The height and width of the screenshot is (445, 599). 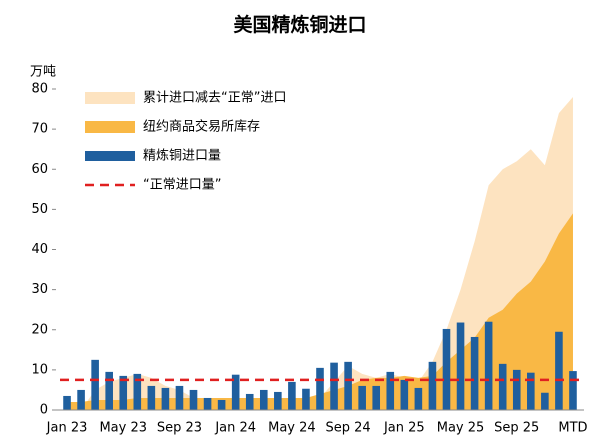 I want to click on y-tick-label: 10, so click(x=39, y=369).